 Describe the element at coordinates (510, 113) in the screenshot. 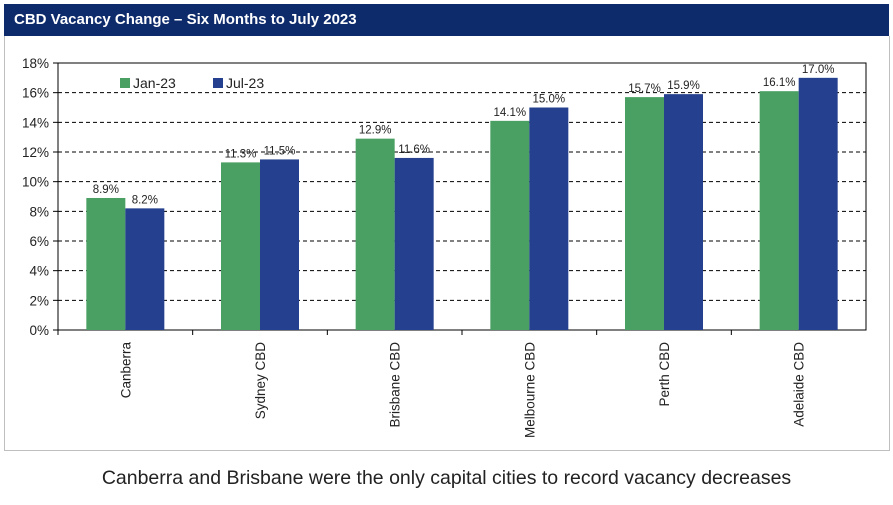

I see `data-label: 14.1%` at that location.